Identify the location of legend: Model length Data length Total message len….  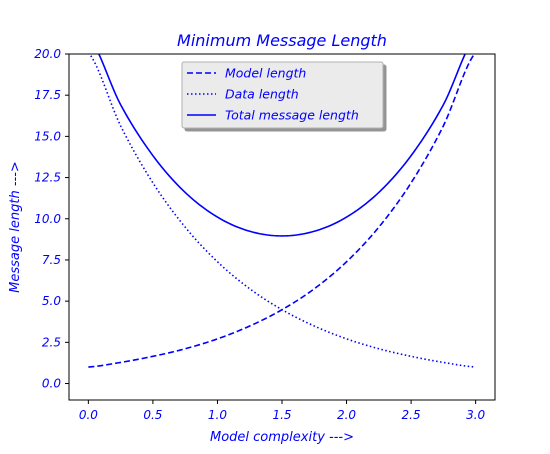
(282, 95).